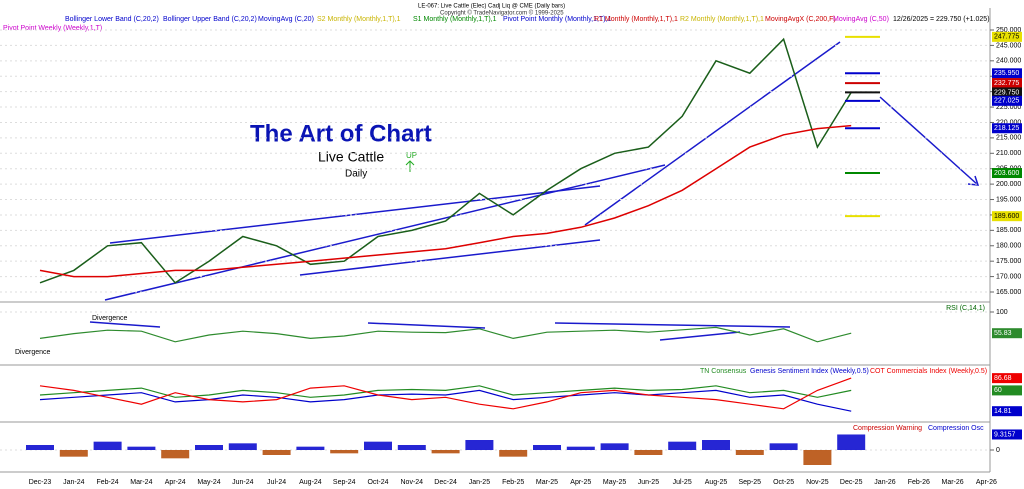  What do you see at coordinates (723, 371) in the screenshot?
I see `legend-entry: TN Consensus` at bounding box center [723, 371].